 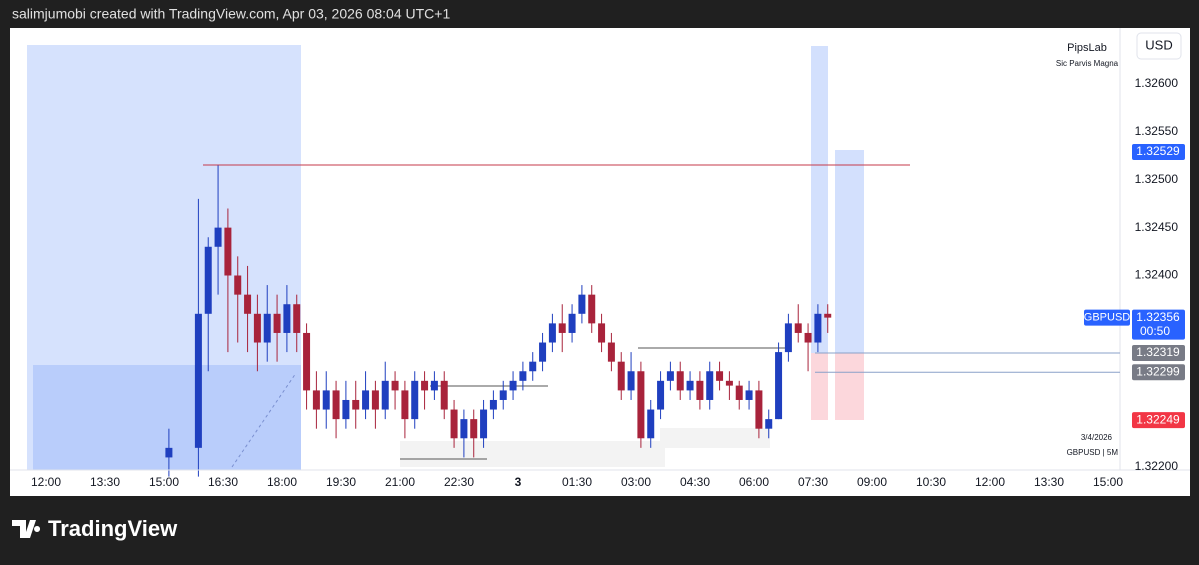 What do you see at coordinates (282, 482) in the screenshot?
I see `x-tick-label: 18:00` at bounding box center [282, 482].